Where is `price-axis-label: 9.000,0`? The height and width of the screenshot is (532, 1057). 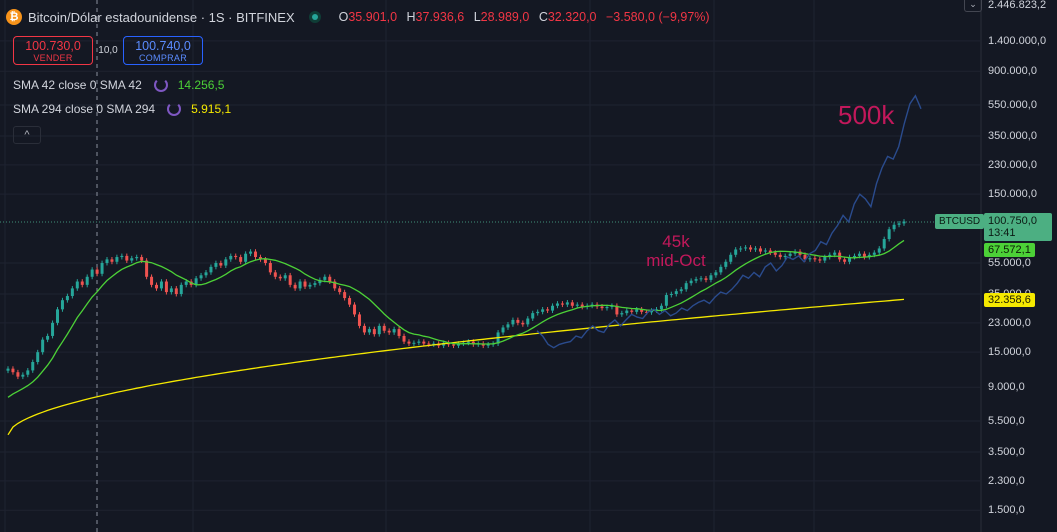
price-axis-label: 9.000,0 is located at coordinates (1006, 387).